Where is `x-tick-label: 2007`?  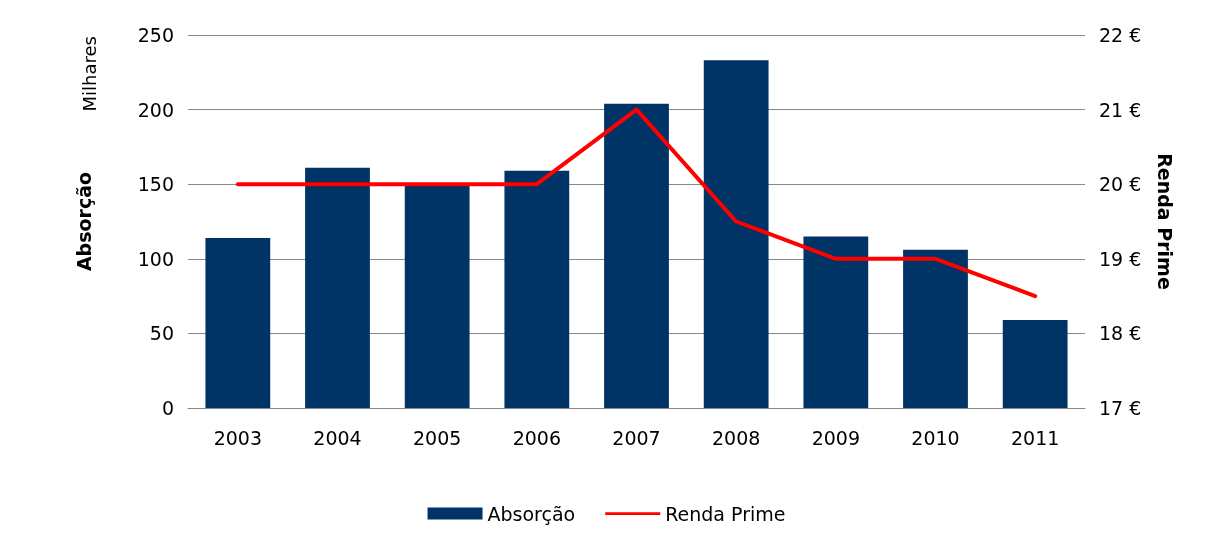
x-tick-label: 2007 is located at coordinates (636, 437).